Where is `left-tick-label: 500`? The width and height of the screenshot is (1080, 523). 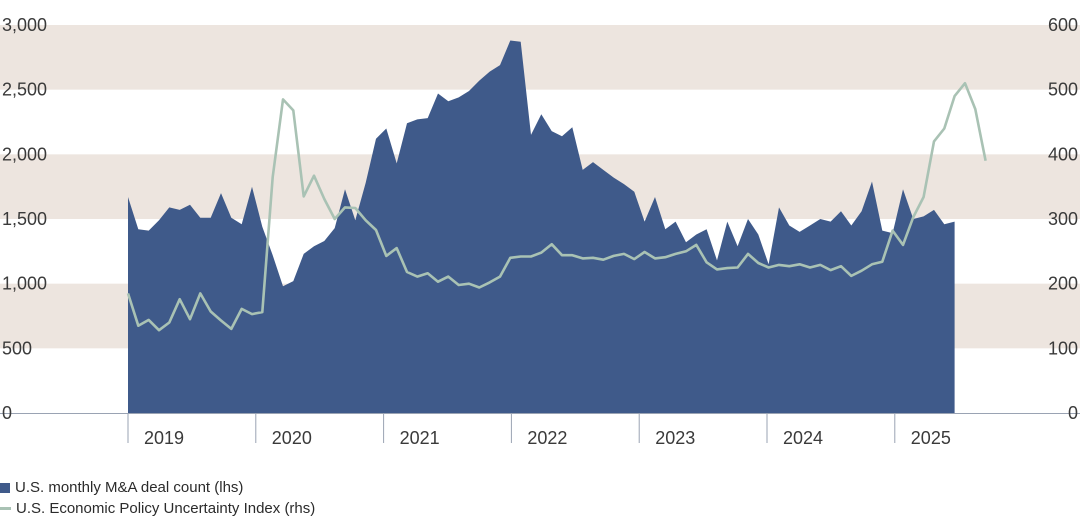 left-tick-label: 500 is located at coordinates (17, 348).